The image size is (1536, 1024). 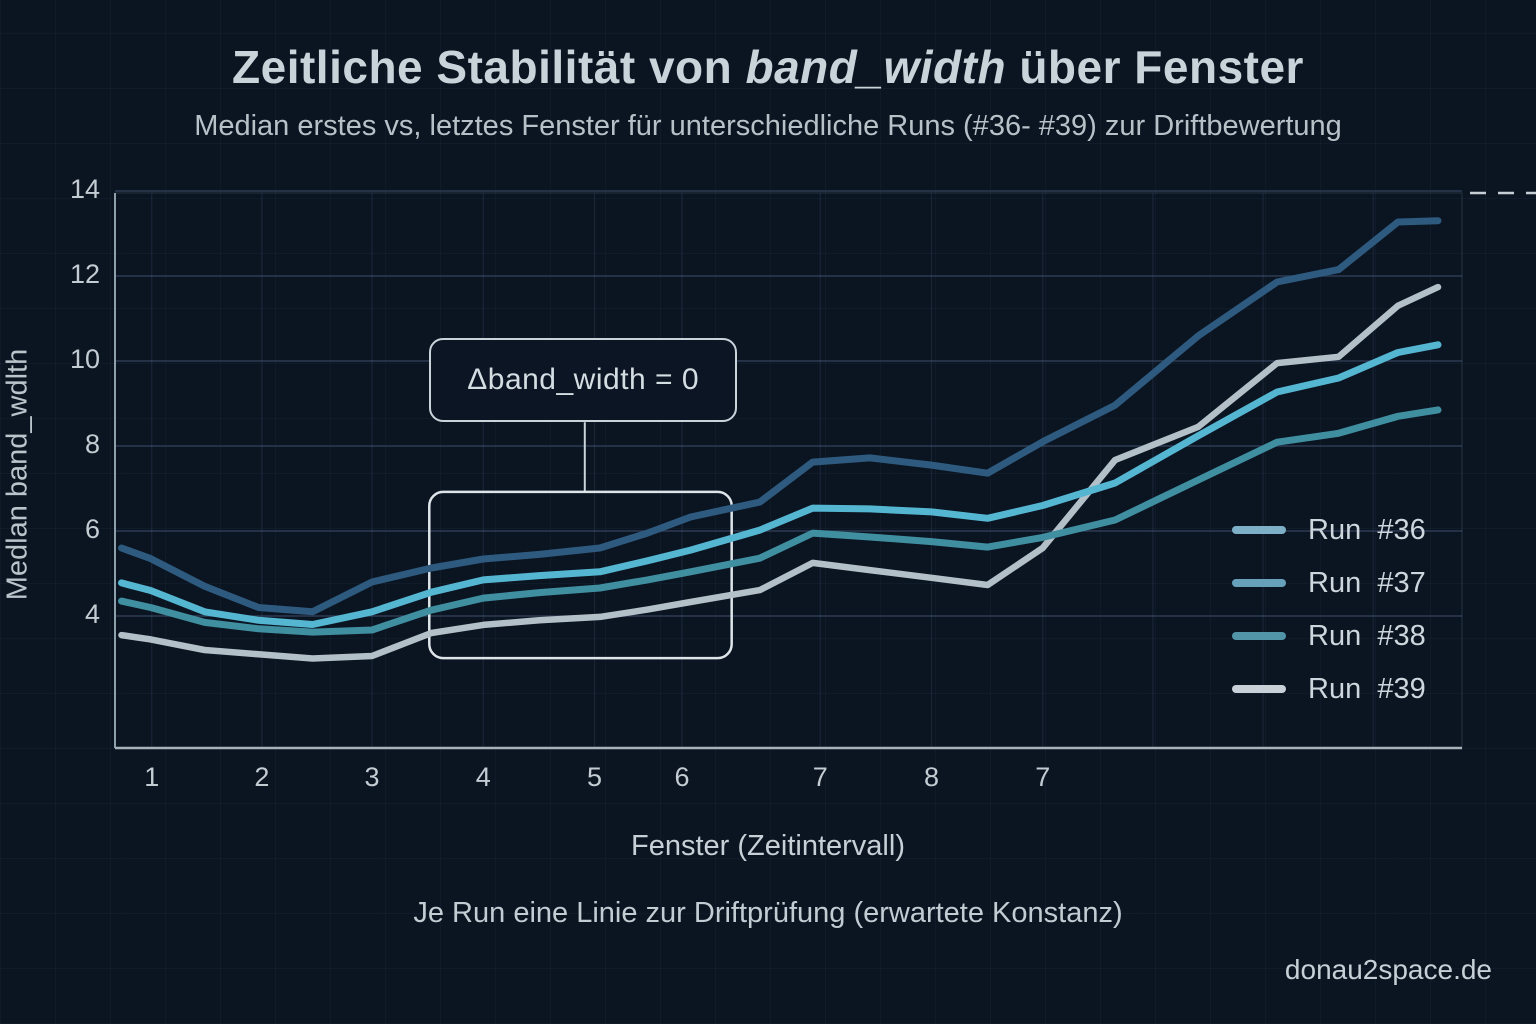 What do you see at coordinates (580, 575) in the screenshot?
I see `highlight-box` at bounding box center [580, 575].